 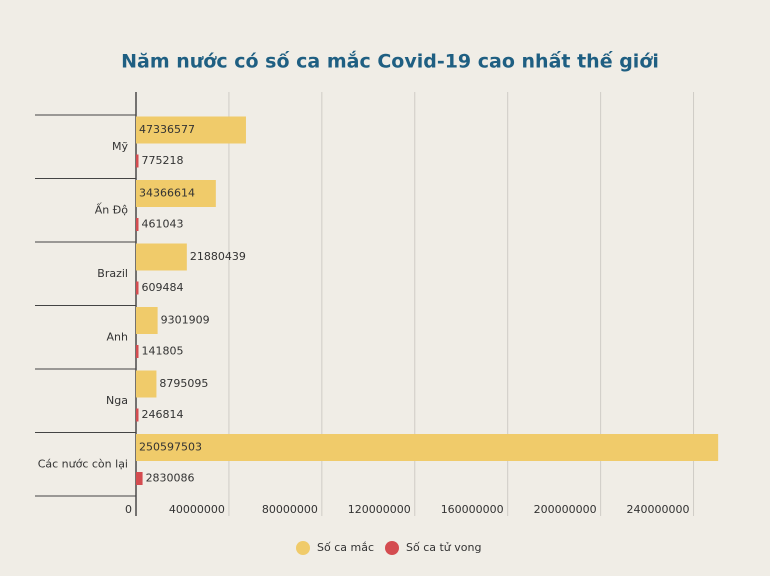 I want to click on value-label: 775218, so click(x=163, y=160).